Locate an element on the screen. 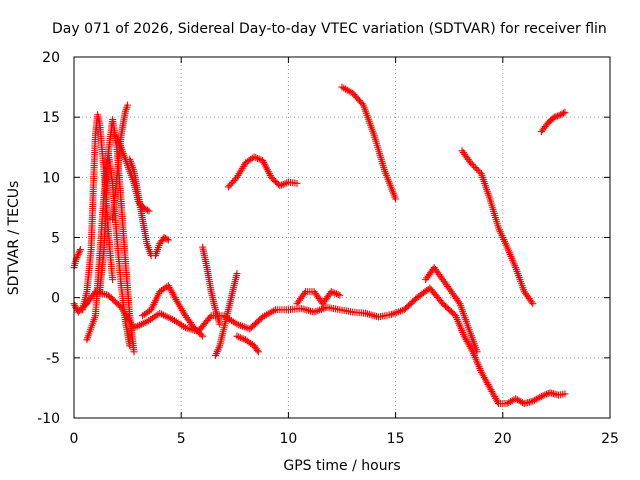  series-arc2 is located at coordinates (77, 259).